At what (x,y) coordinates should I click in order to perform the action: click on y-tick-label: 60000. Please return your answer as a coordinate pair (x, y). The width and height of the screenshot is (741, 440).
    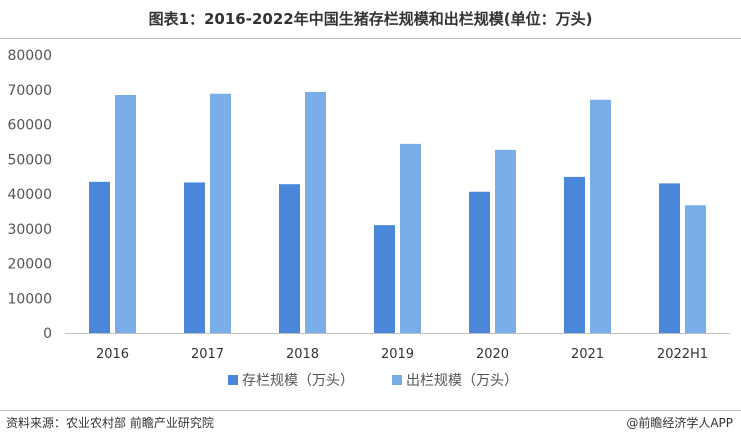
    Looking at the image, I should click on (29, 126).